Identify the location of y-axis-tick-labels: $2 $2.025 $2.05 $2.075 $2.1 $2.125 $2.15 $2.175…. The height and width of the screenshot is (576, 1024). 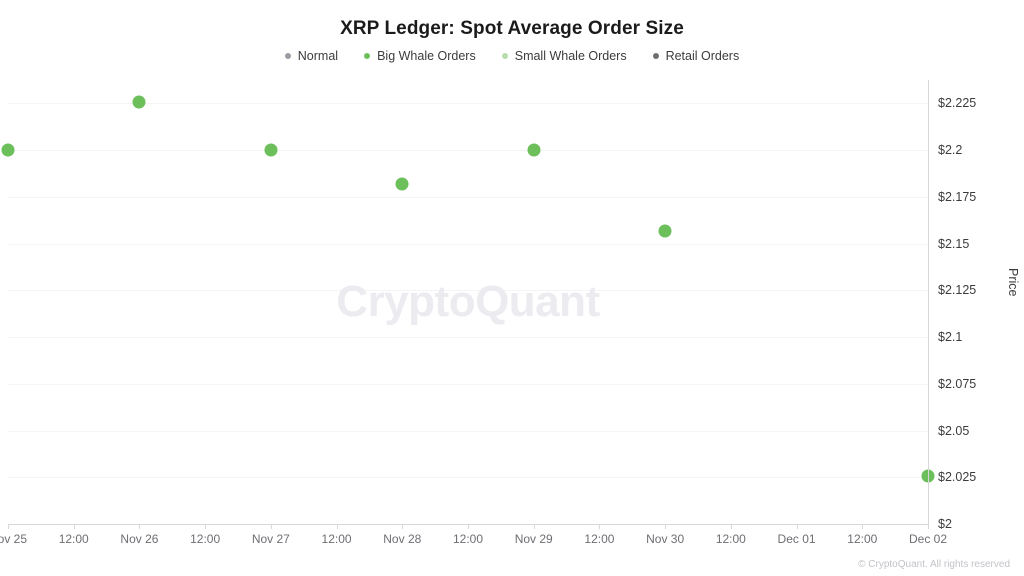
(978, 305).